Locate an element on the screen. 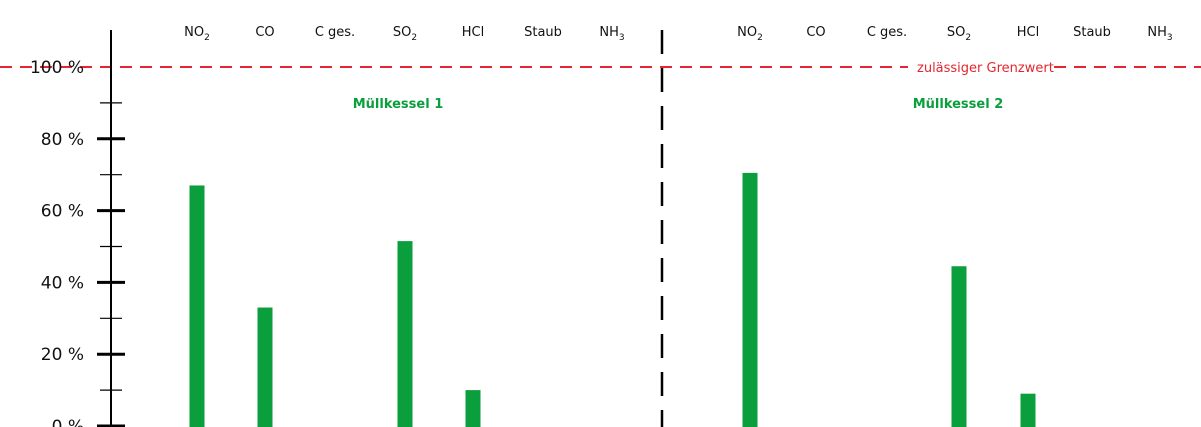  group-label: Müllkessel 2 is located at coordinates (958, 104).